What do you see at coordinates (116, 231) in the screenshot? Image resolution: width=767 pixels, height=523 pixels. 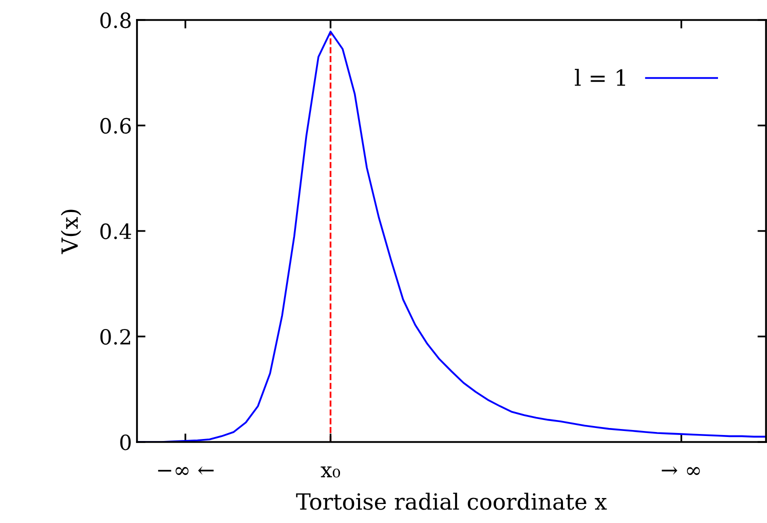 I see `y-tick-label: 0.4` at bounding box center [116, 231].